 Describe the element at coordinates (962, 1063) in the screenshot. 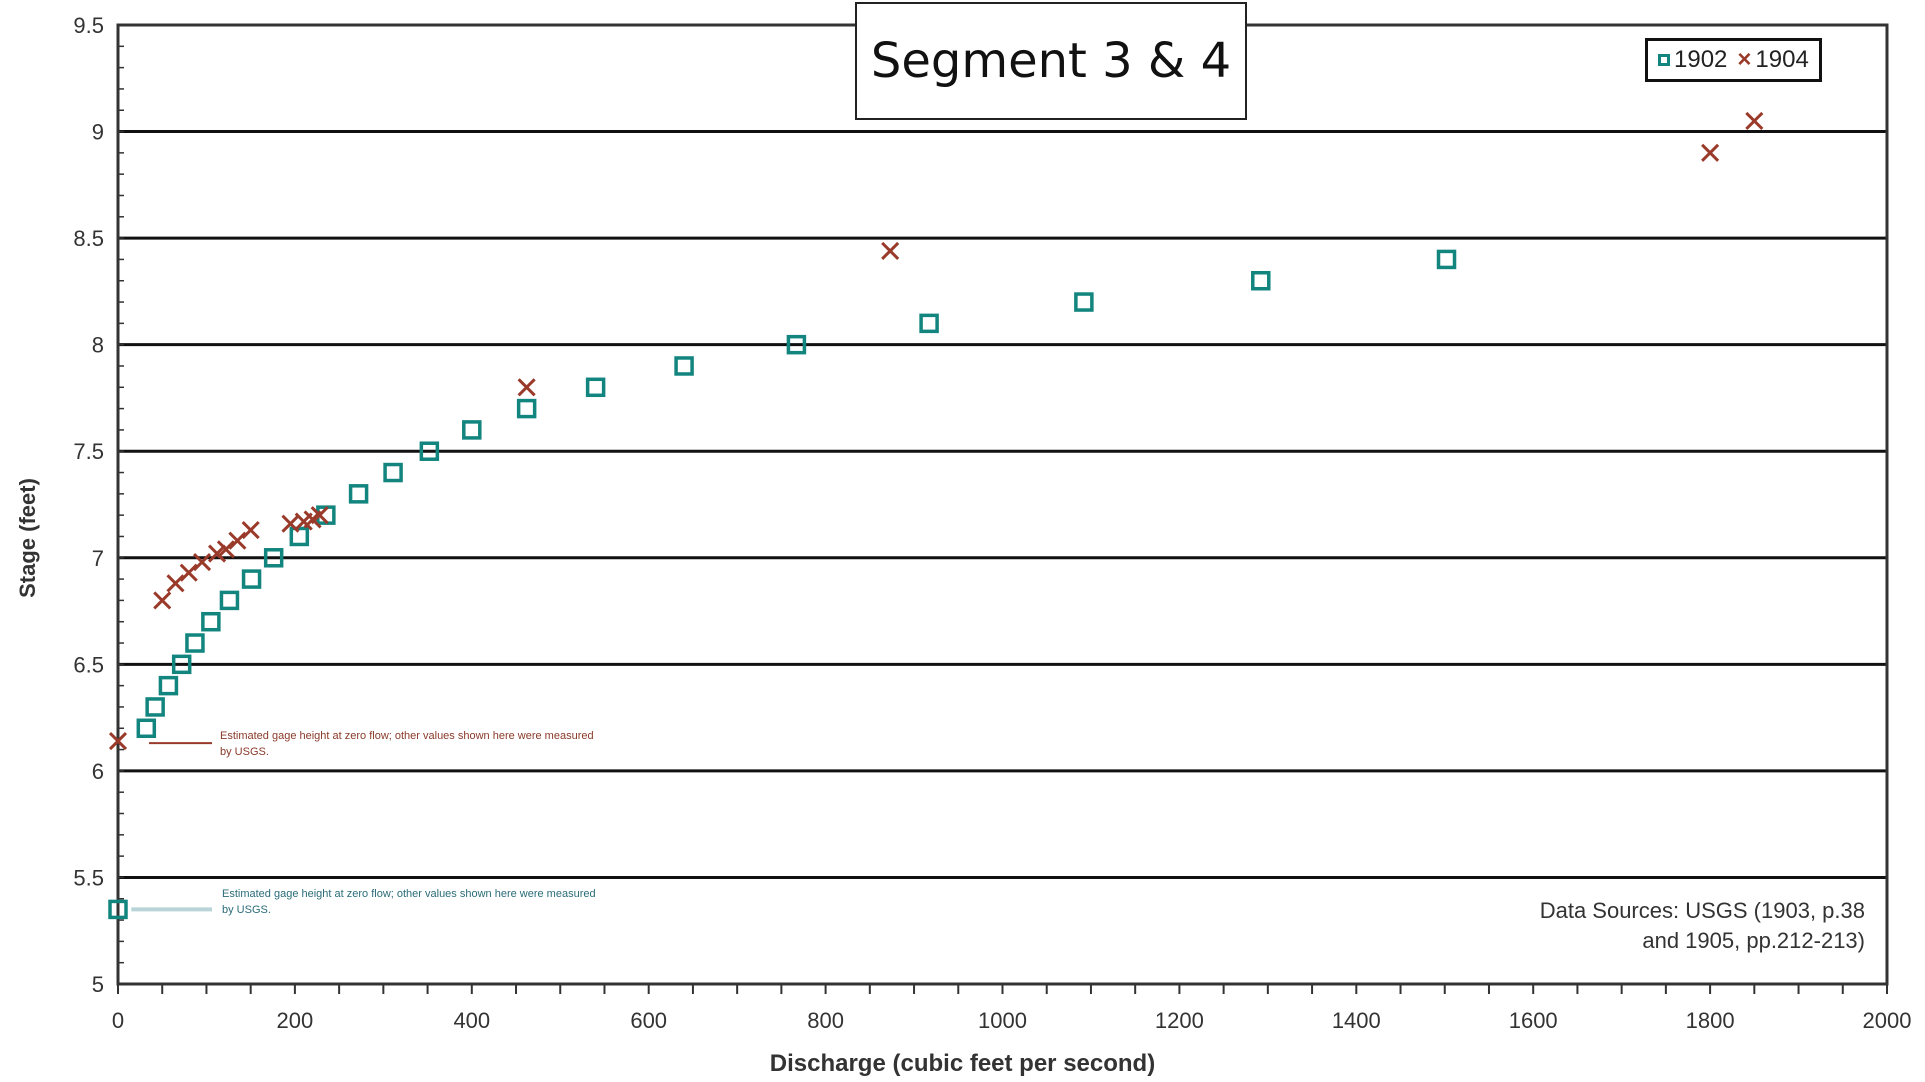

I see `x-axis-label: Discharge (cubic feet per second)` at that location.